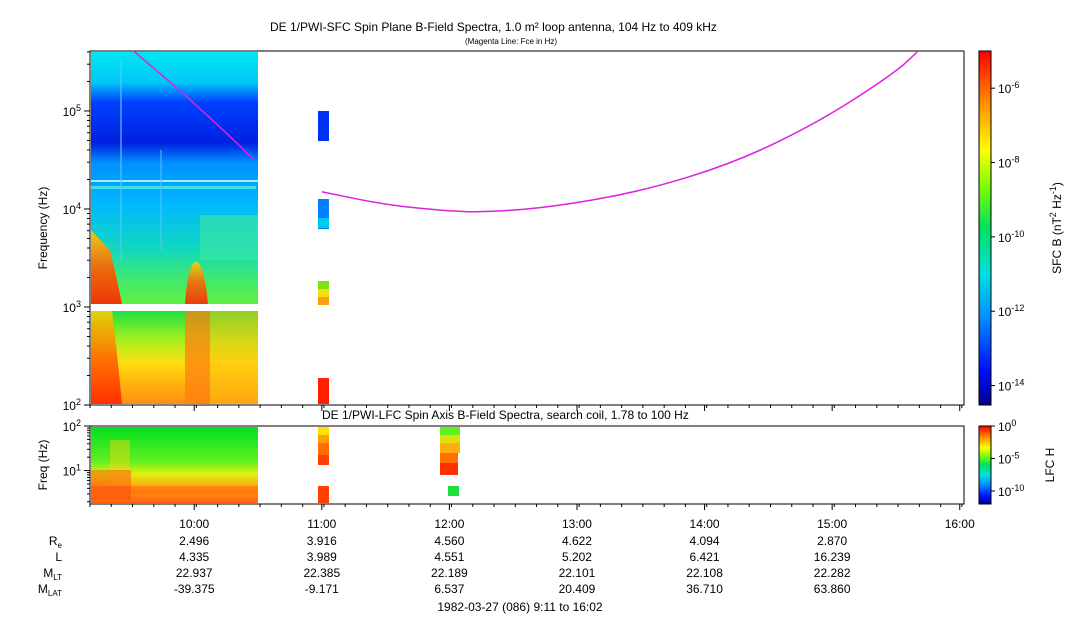  I want to click on sfc-y-tick-label: 10⁴, so click(72, 209).